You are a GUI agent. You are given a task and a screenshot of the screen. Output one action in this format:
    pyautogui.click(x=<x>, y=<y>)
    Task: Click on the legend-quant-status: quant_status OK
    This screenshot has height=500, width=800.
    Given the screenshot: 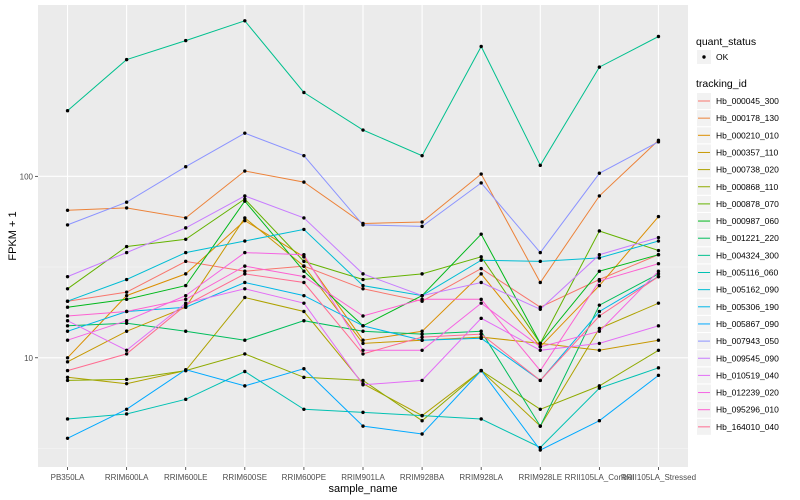 What is the action you would take?
    pyautogui.click(x=726, y=50)
    